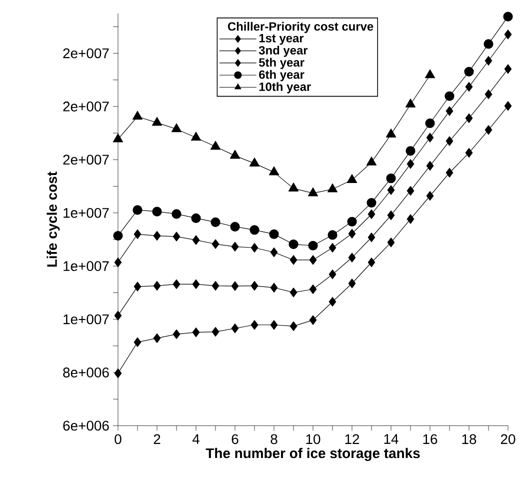  I want to click on y-tick-label: 1e+007, so click(86, 213).